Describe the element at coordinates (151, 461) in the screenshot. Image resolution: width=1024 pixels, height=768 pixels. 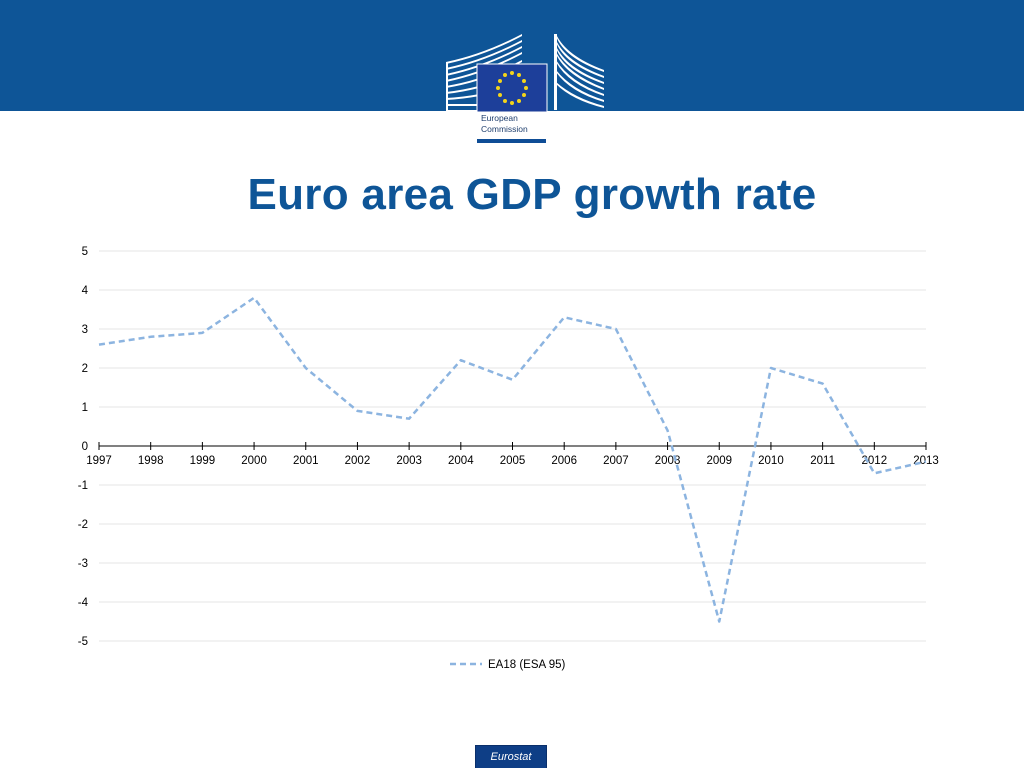
I see `x-tick-label: 1998` at that location.